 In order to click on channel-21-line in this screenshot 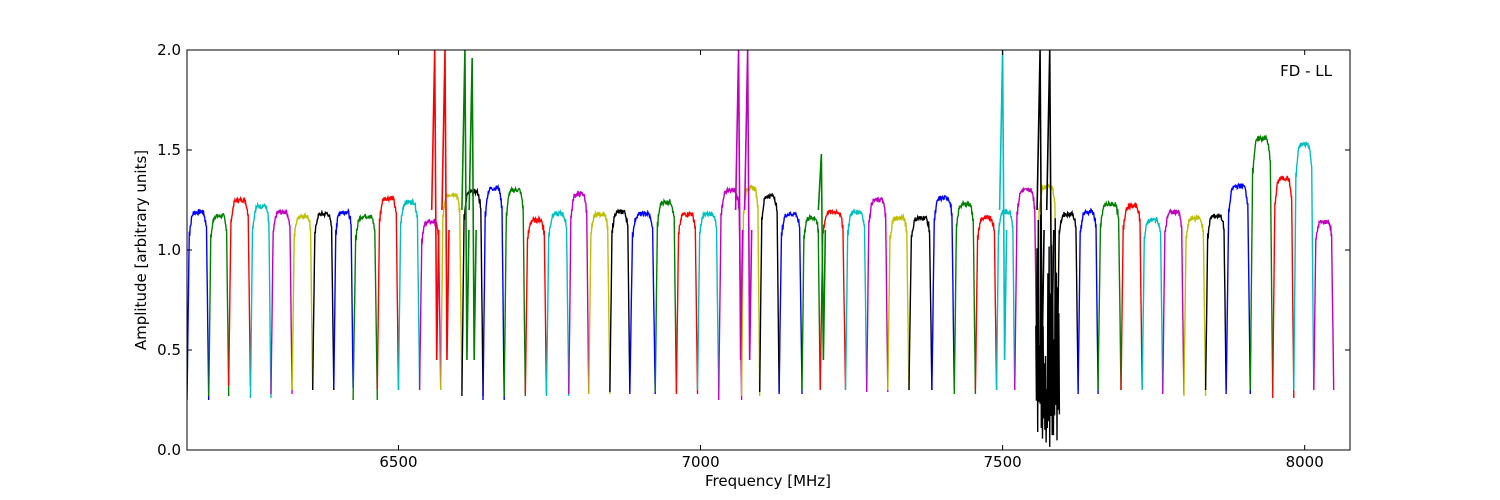, I will do `click(620, 300)`.